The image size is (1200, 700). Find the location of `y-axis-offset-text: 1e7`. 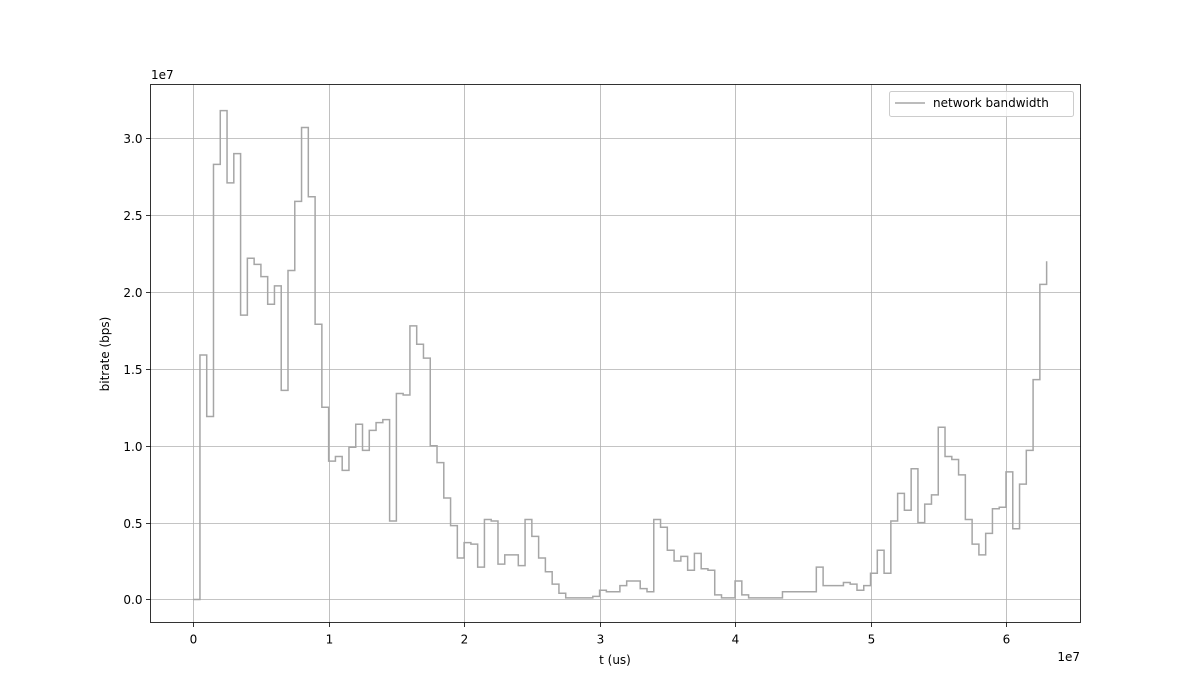

y-axis-offset-text: 1e7 is located at coordinates (162, 75).